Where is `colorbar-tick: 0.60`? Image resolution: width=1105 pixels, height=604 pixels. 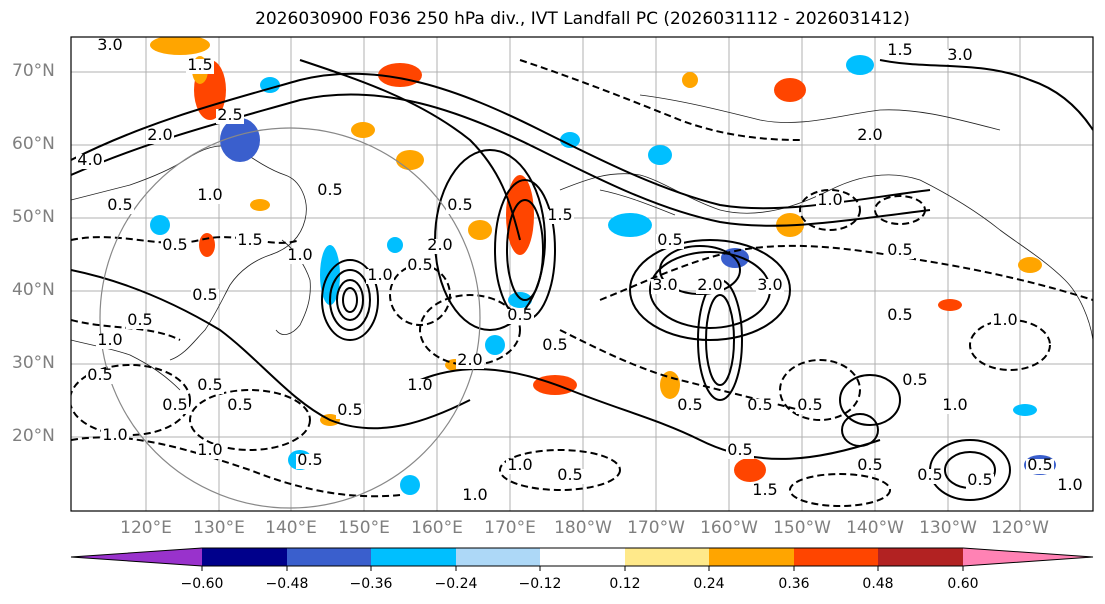
colorbar-tick: 0.60 is located at coordinates (963, 584).